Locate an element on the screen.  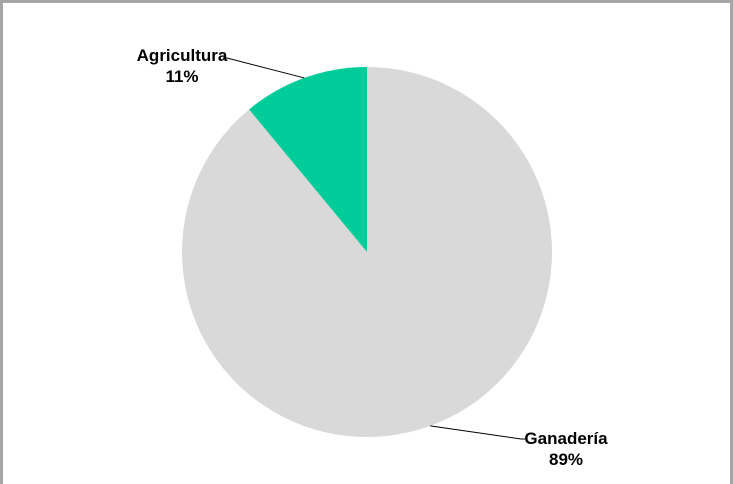
slice-category-label-ganaderia: Ganadería is located at coordinates (566, 438).